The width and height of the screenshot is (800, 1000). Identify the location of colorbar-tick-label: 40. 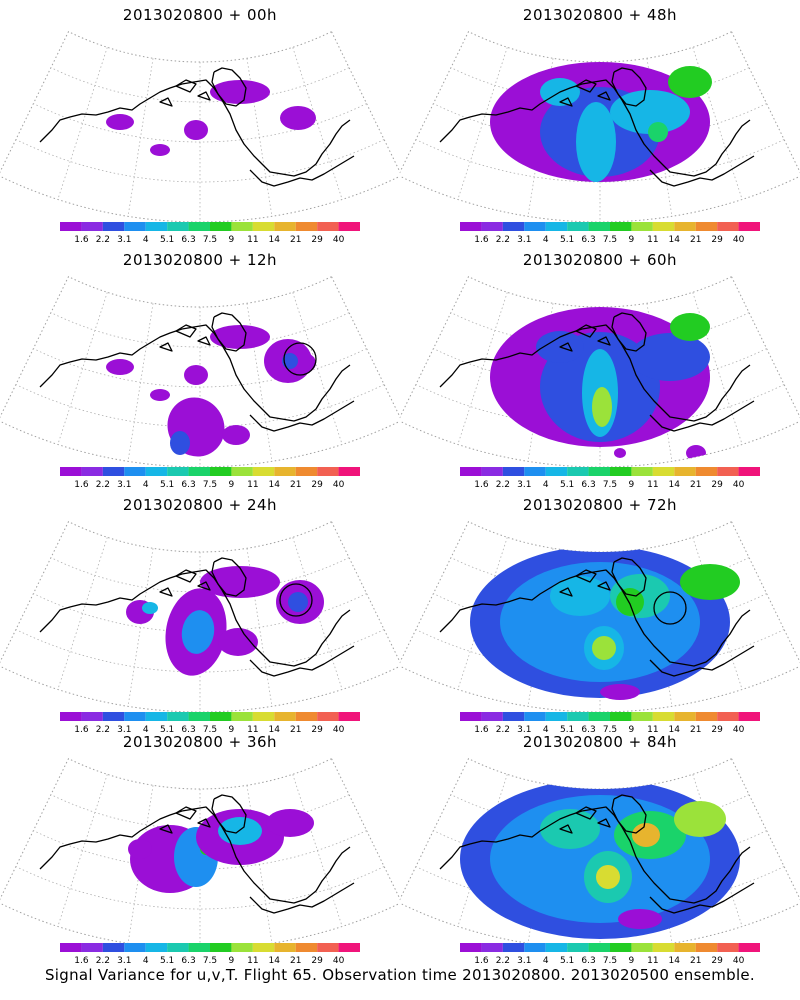
(739, 729).